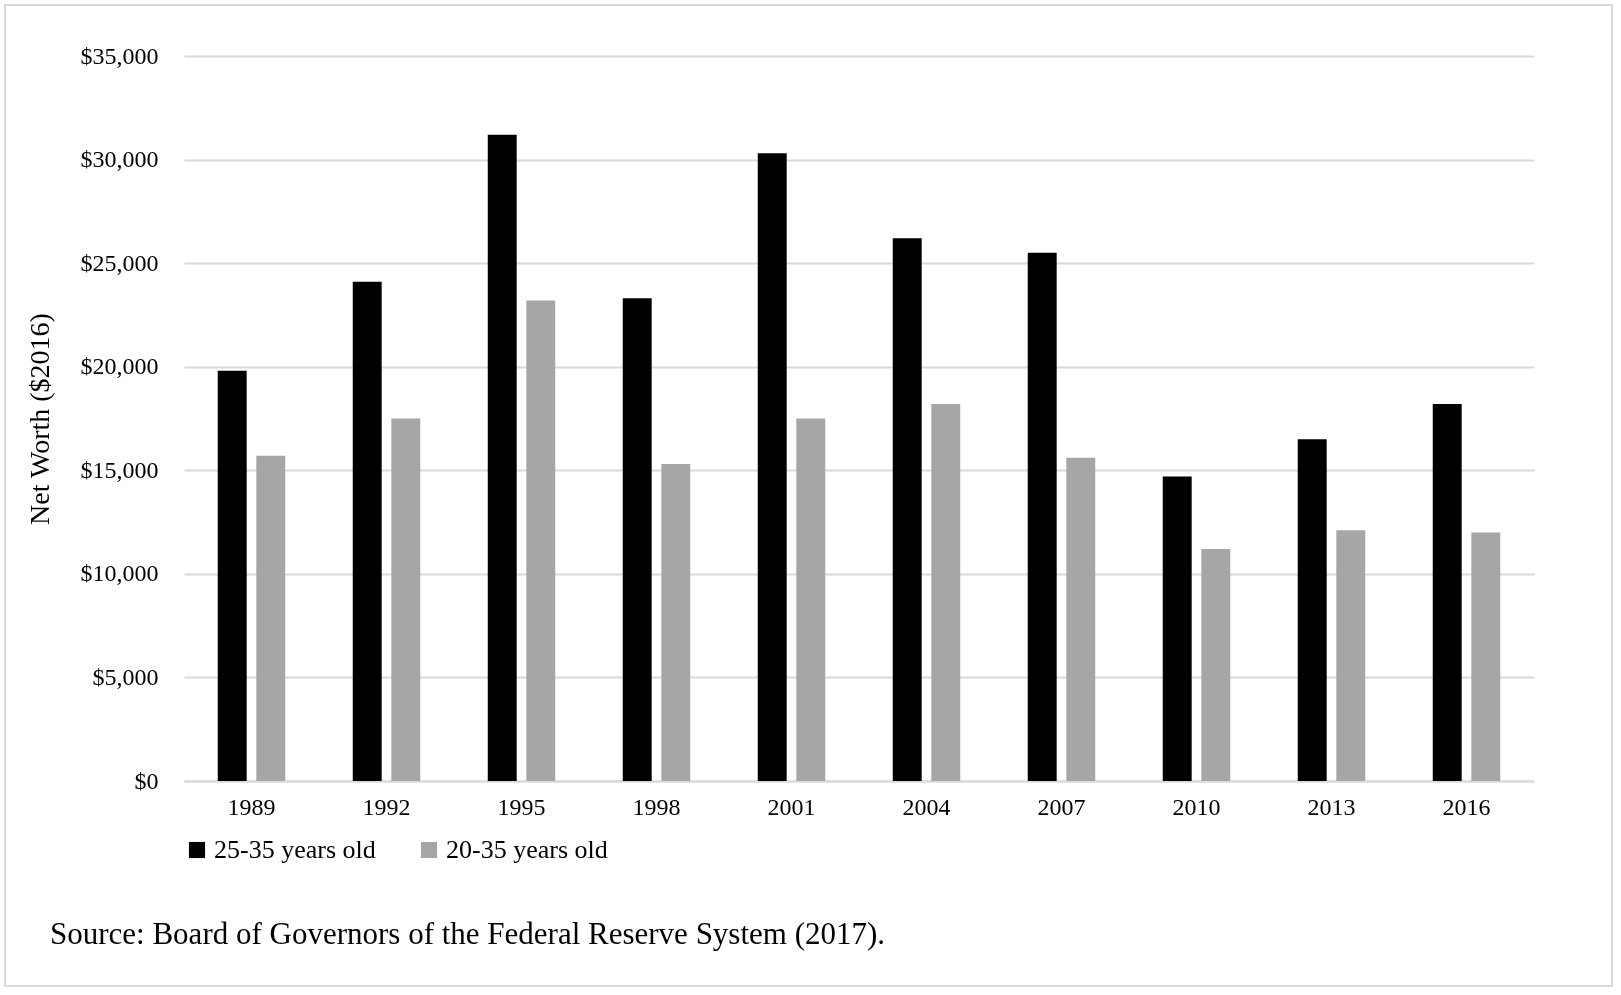  Describe the element at coordinates (656, 806) in the screenshot. I see `x-tick-label: 1998` at that location.